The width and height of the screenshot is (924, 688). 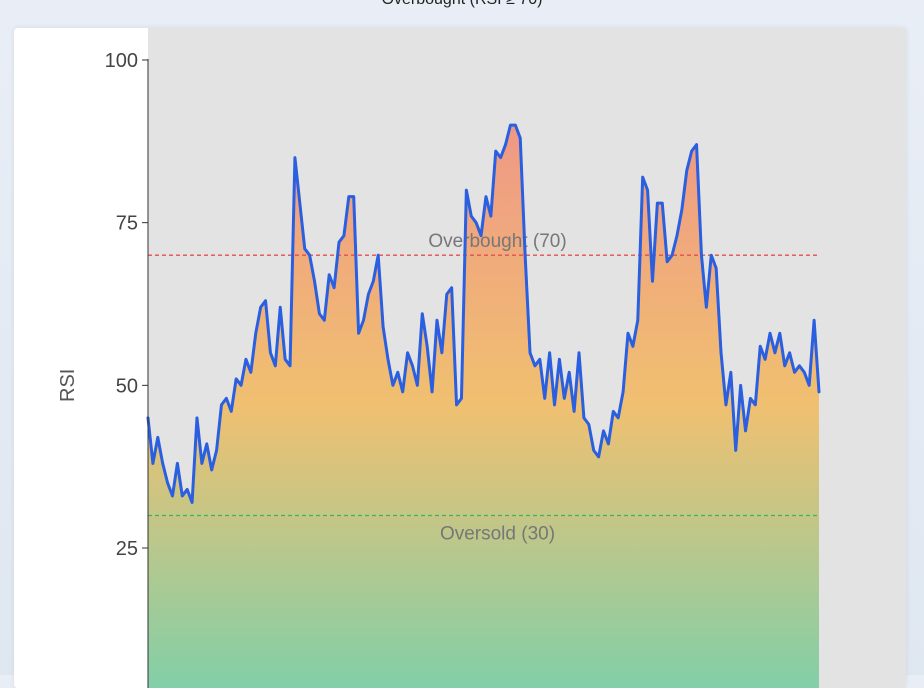 I want to click on oversold-label: Oversold (30), so click(x=497, y=533).